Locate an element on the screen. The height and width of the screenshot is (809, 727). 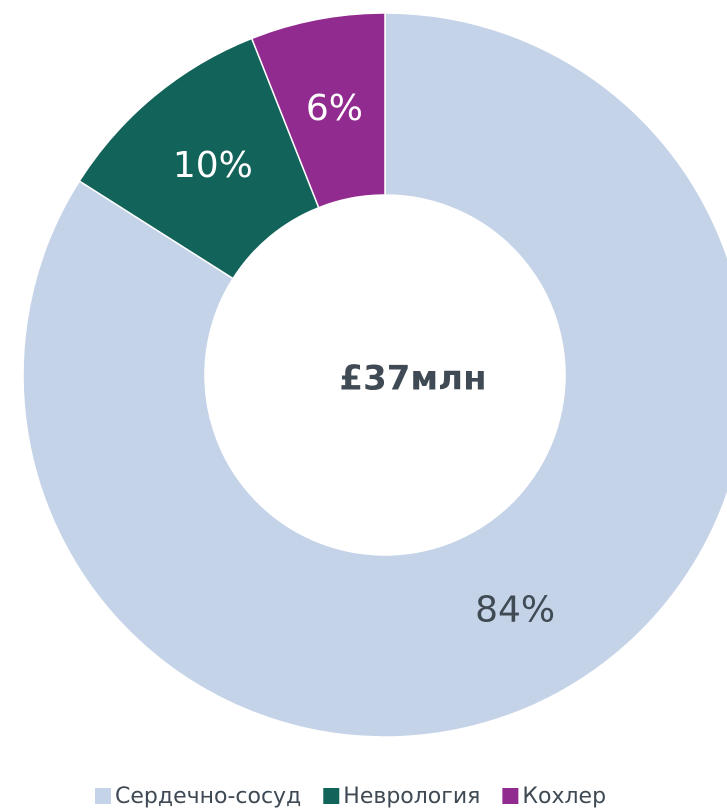
center-label: £37млн is located at coordinates (412, 379).